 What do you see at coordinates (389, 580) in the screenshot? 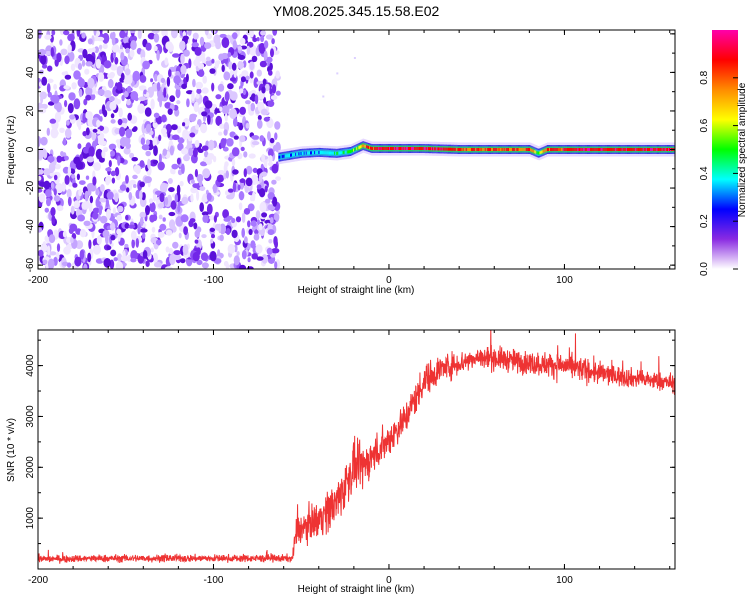
I see `x-tick-label: 0` at bounding box center [389, 580].